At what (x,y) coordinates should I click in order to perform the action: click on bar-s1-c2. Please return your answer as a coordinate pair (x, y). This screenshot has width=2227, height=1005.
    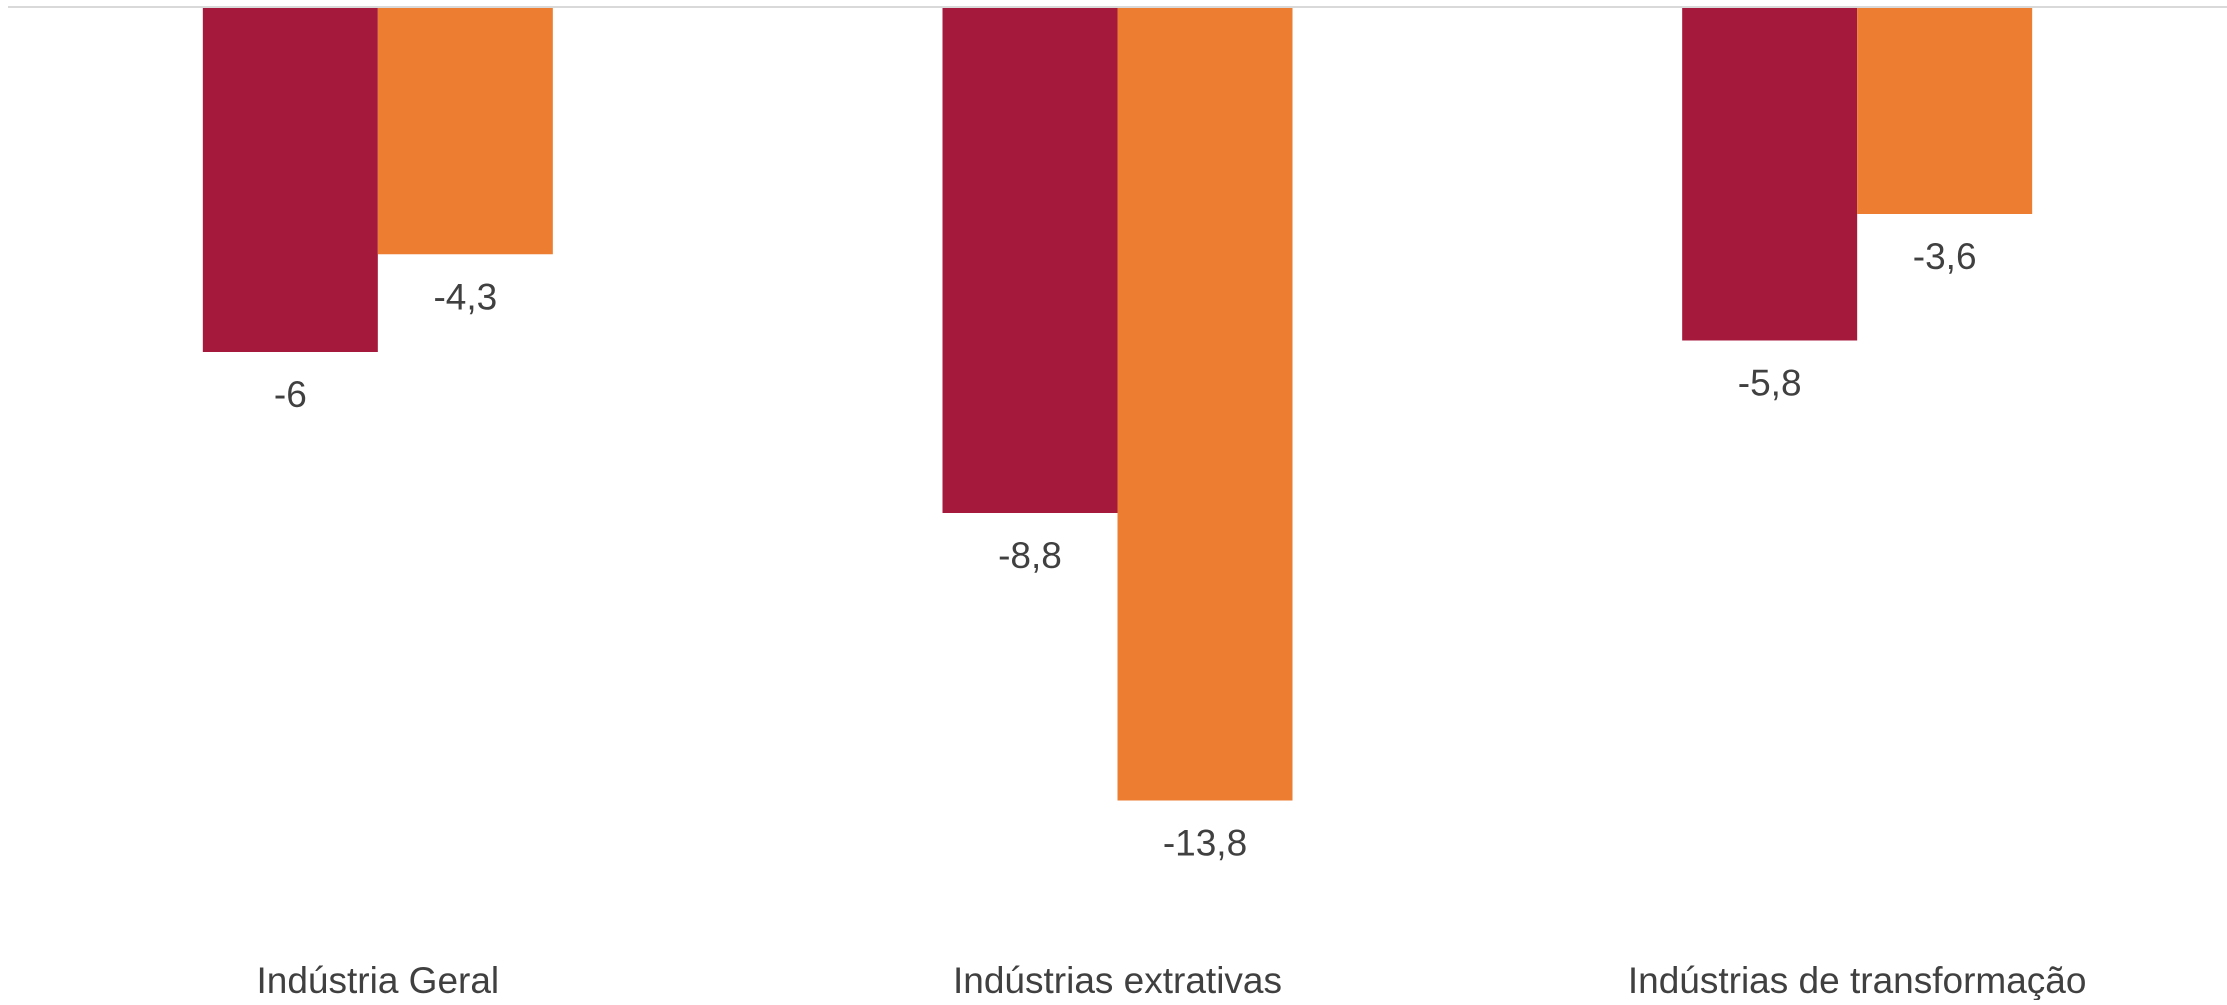
    Looking at the image, I should click on (1030, 260).